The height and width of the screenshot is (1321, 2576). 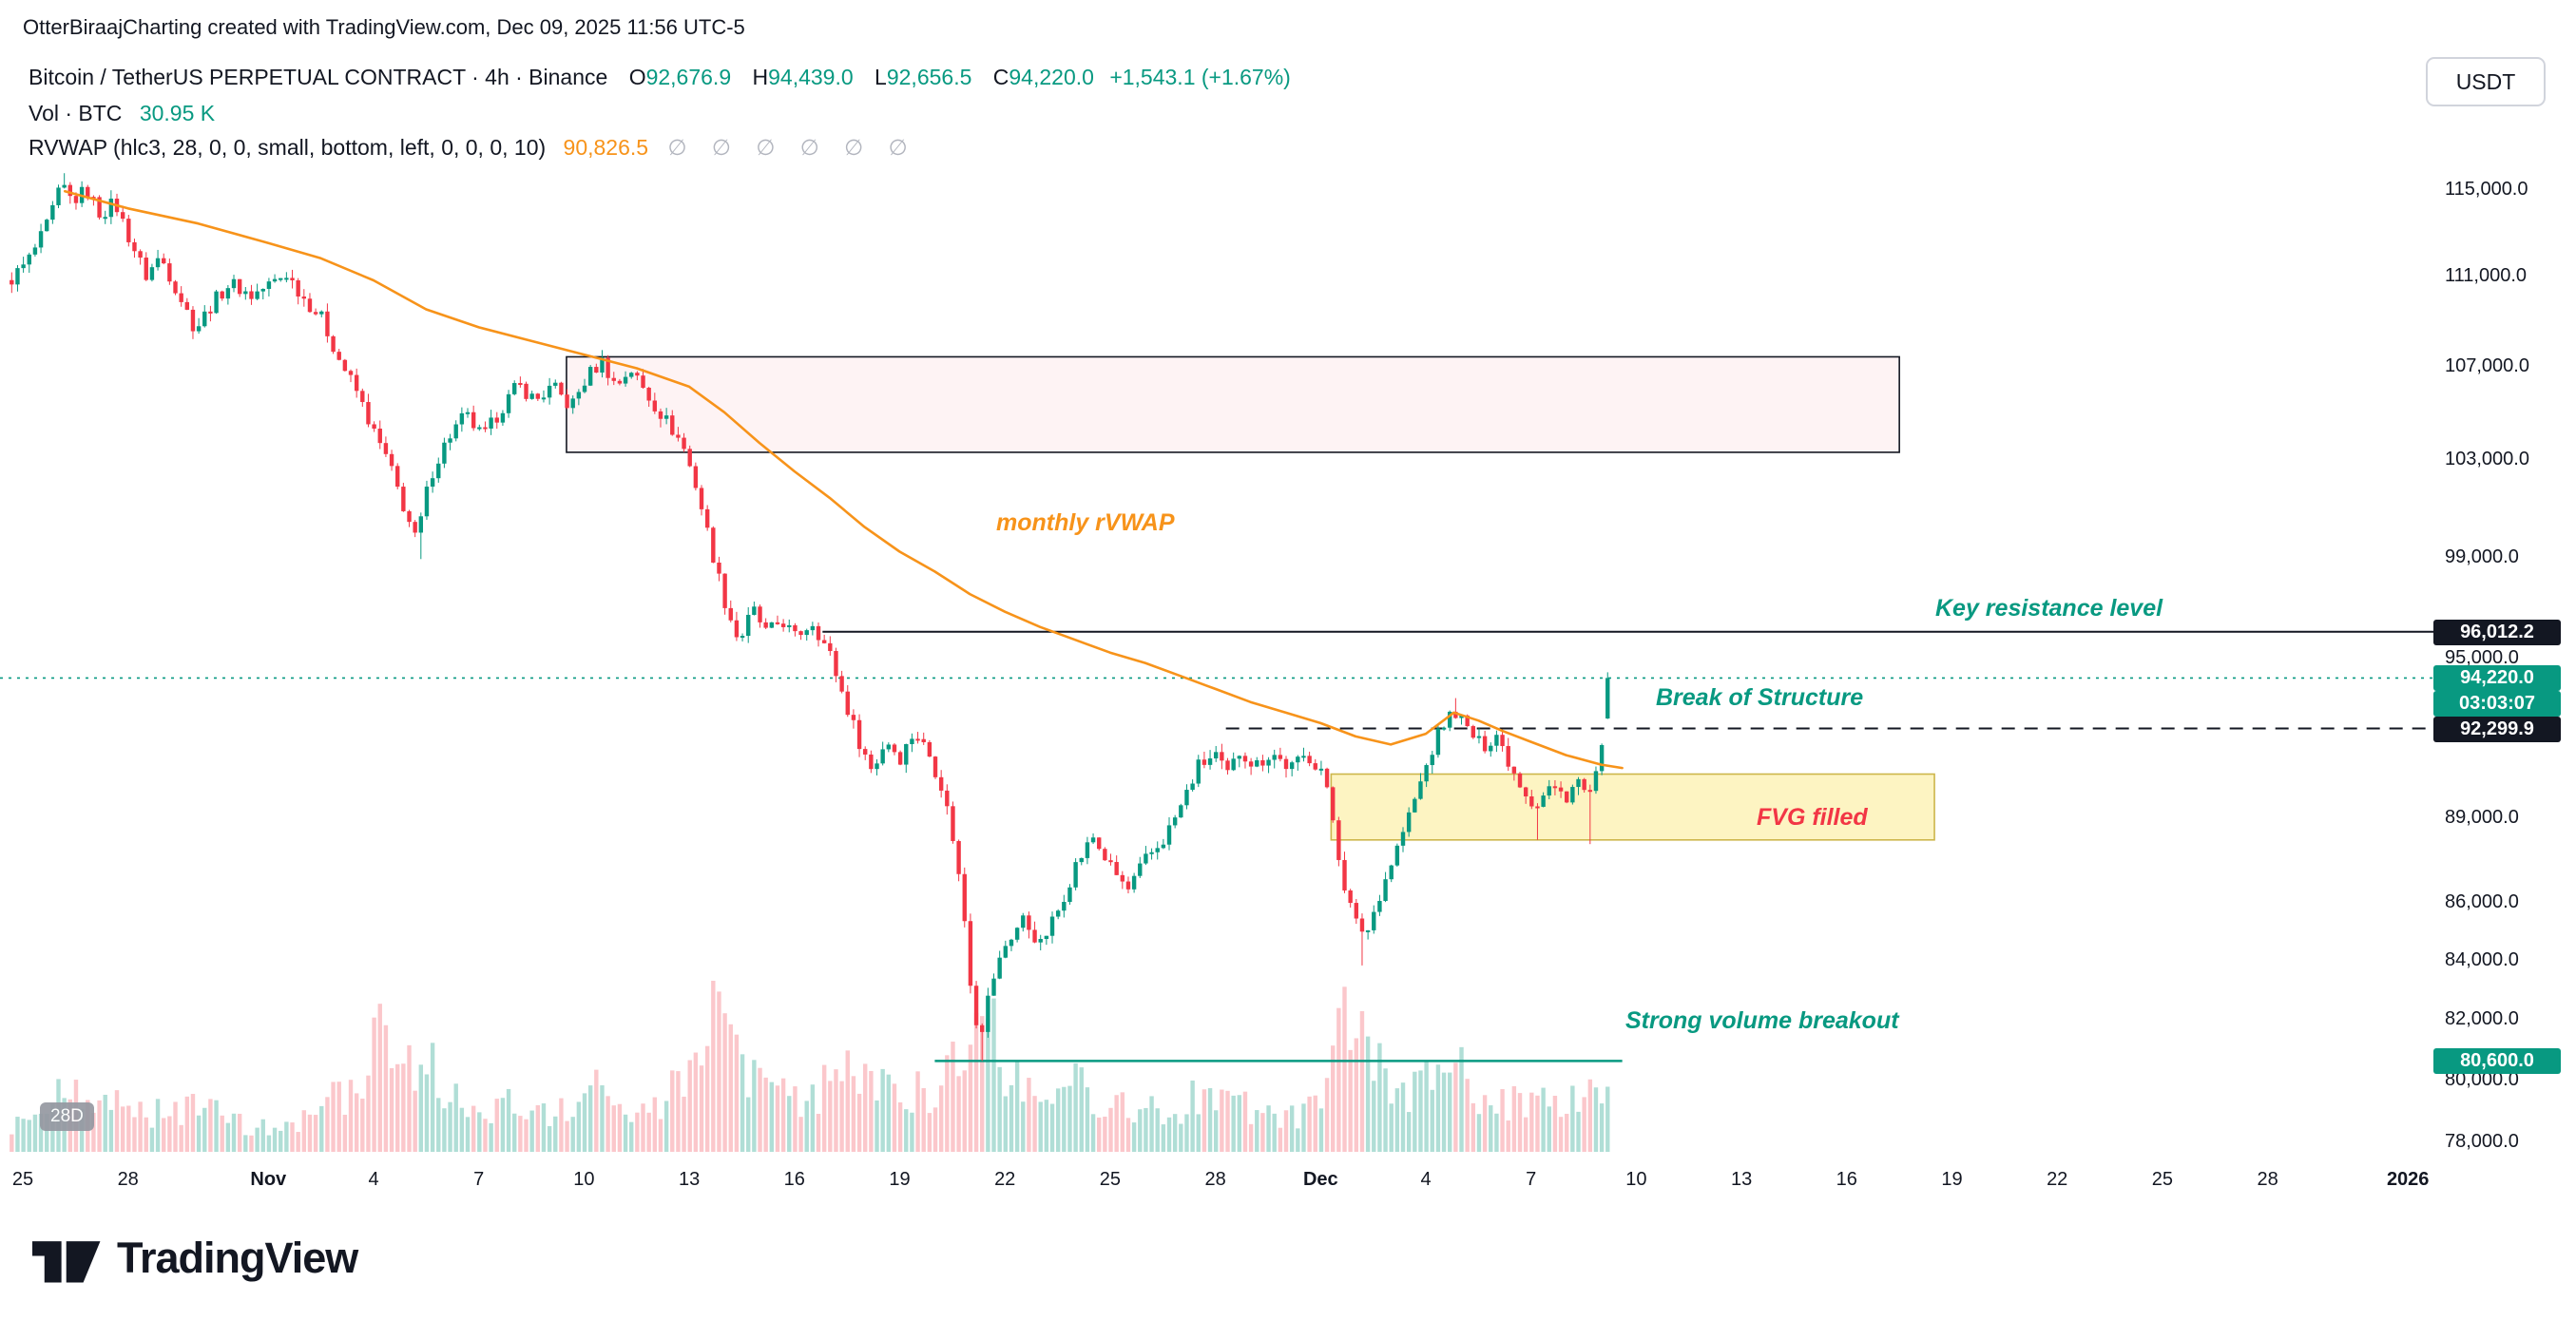 I want to click on price-tick-label: 86,000.0, so click(x=2482, y=901).